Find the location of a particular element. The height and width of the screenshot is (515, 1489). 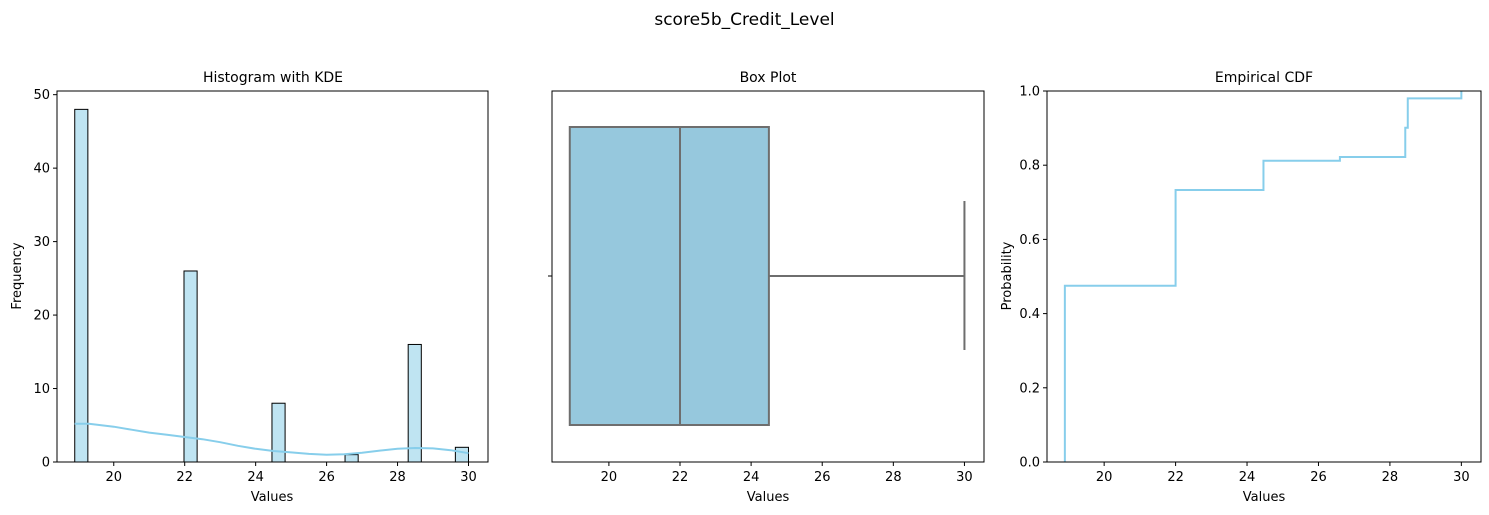

ecdf-y-ticks: 0.0 0.2 0.4 0.6 0.8 1.0 is located at coordinates (1033, 278).